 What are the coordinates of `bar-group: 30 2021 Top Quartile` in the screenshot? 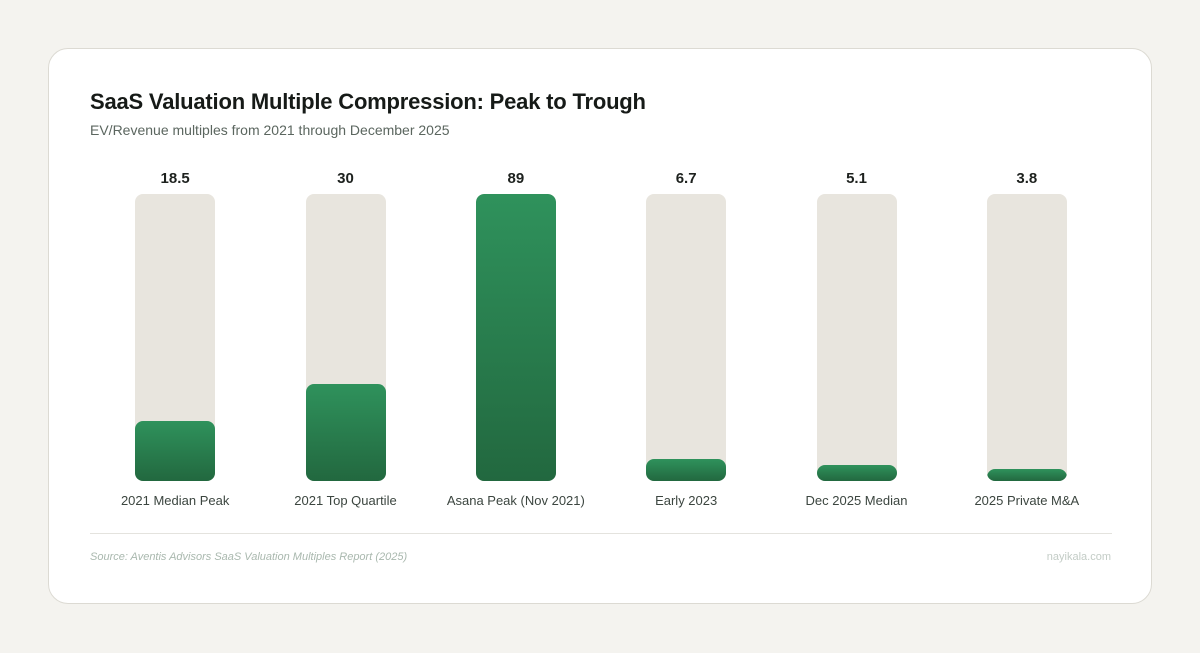 It's located at (346, 341).